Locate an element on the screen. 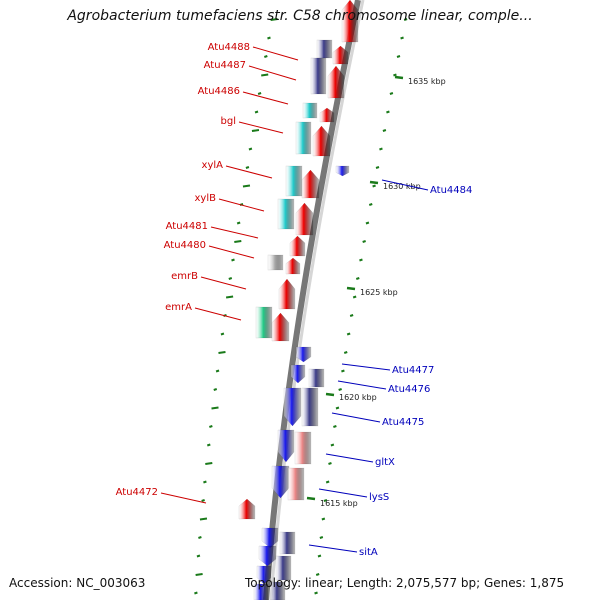 Image resolution: width=600 pixels, height=600 pixels. leader-line-atu4488 is located at coordinates (275, 53).